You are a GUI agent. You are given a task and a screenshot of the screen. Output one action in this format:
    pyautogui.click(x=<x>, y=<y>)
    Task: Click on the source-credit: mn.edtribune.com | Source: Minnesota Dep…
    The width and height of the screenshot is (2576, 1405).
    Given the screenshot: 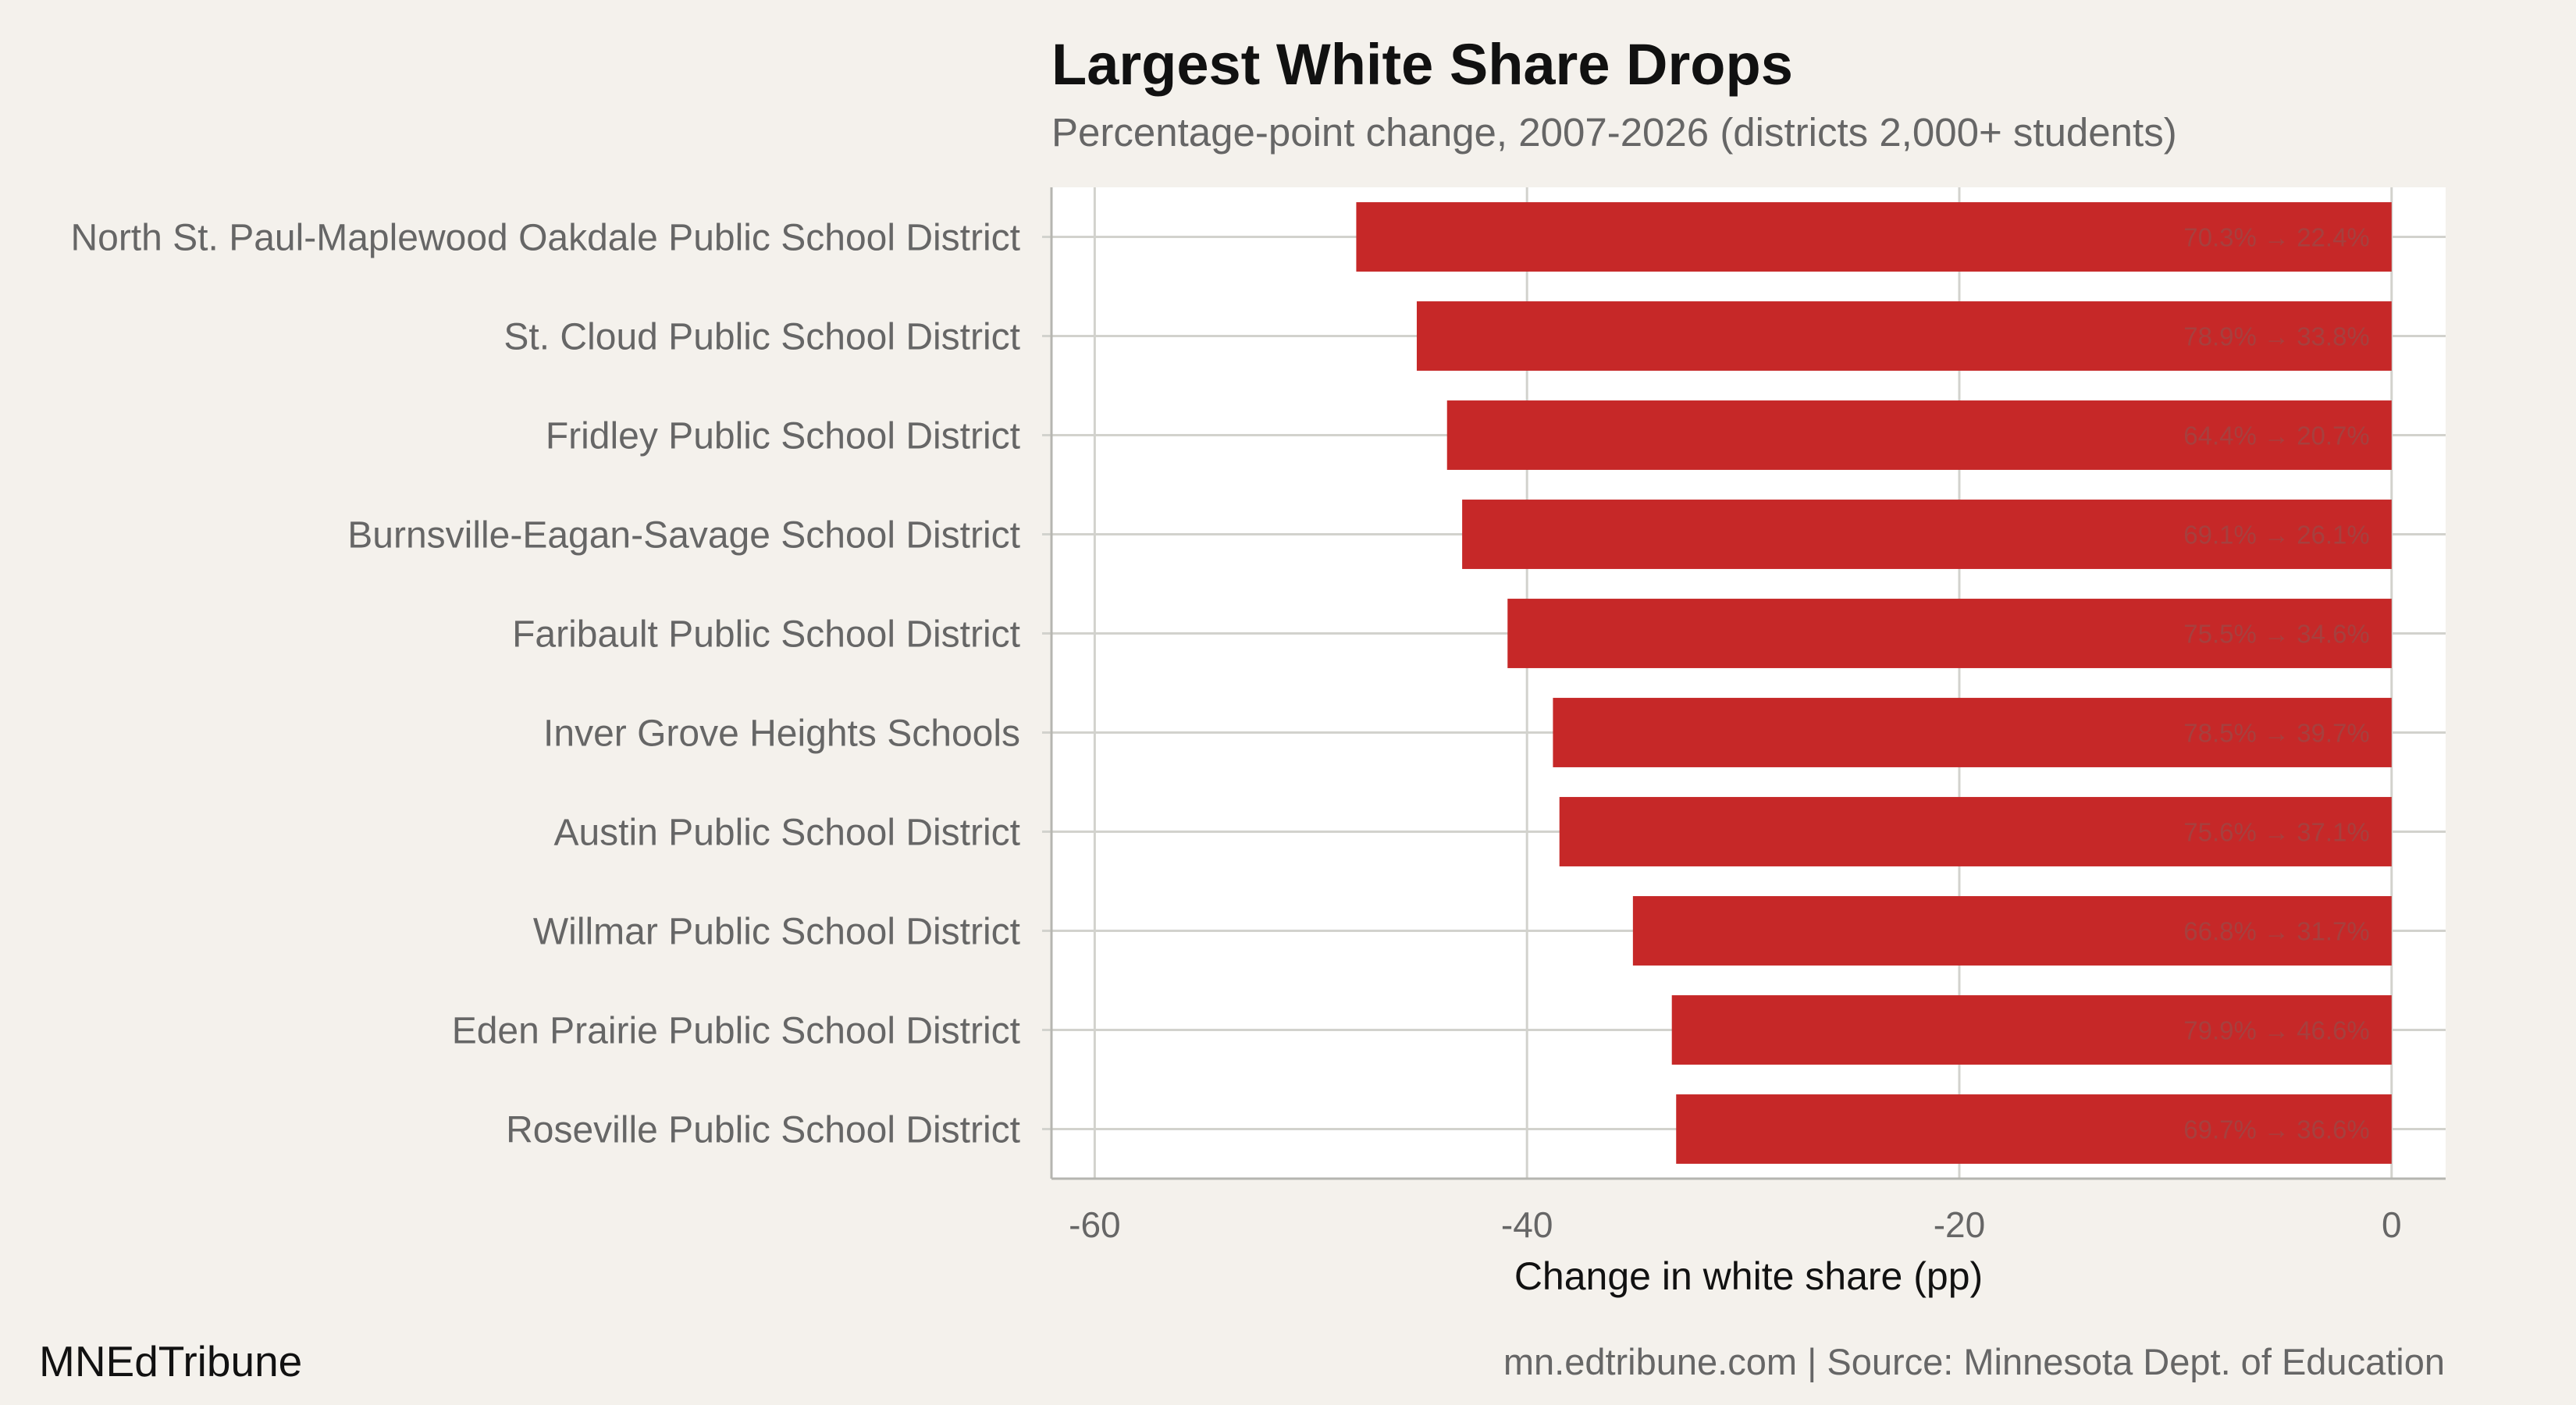 What is the action you would take?
    pyautogui.click(x=1974, y=1362)
    